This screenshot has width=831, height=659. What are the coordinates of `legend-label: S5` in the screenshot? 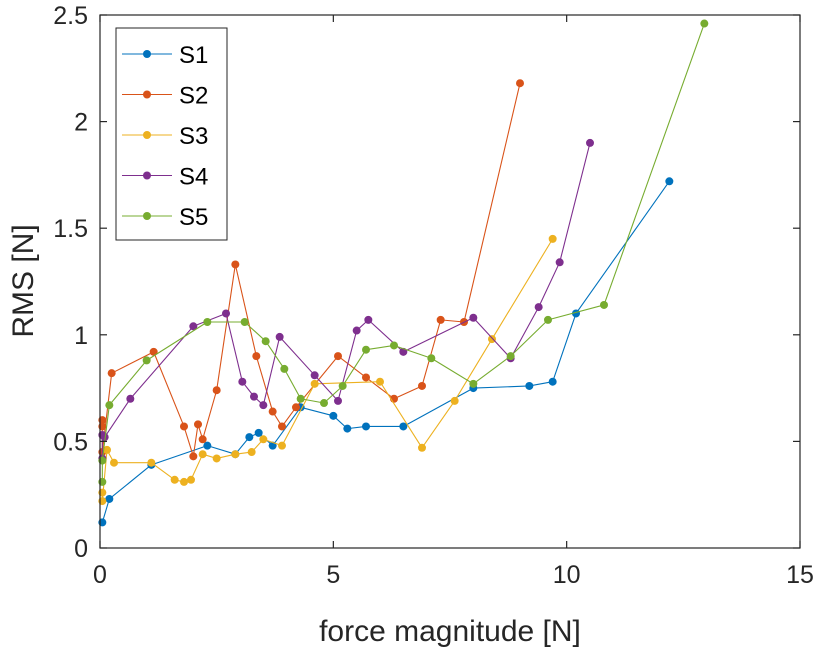 It's located at (193, 217).